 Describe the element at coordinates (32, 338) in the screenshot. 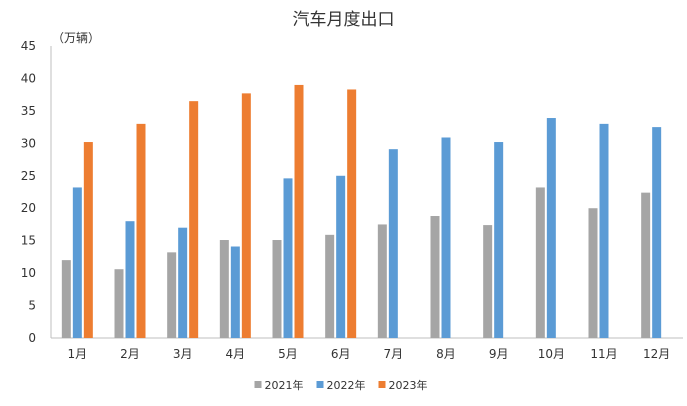

I see `y-tick-label: 0` at that location.